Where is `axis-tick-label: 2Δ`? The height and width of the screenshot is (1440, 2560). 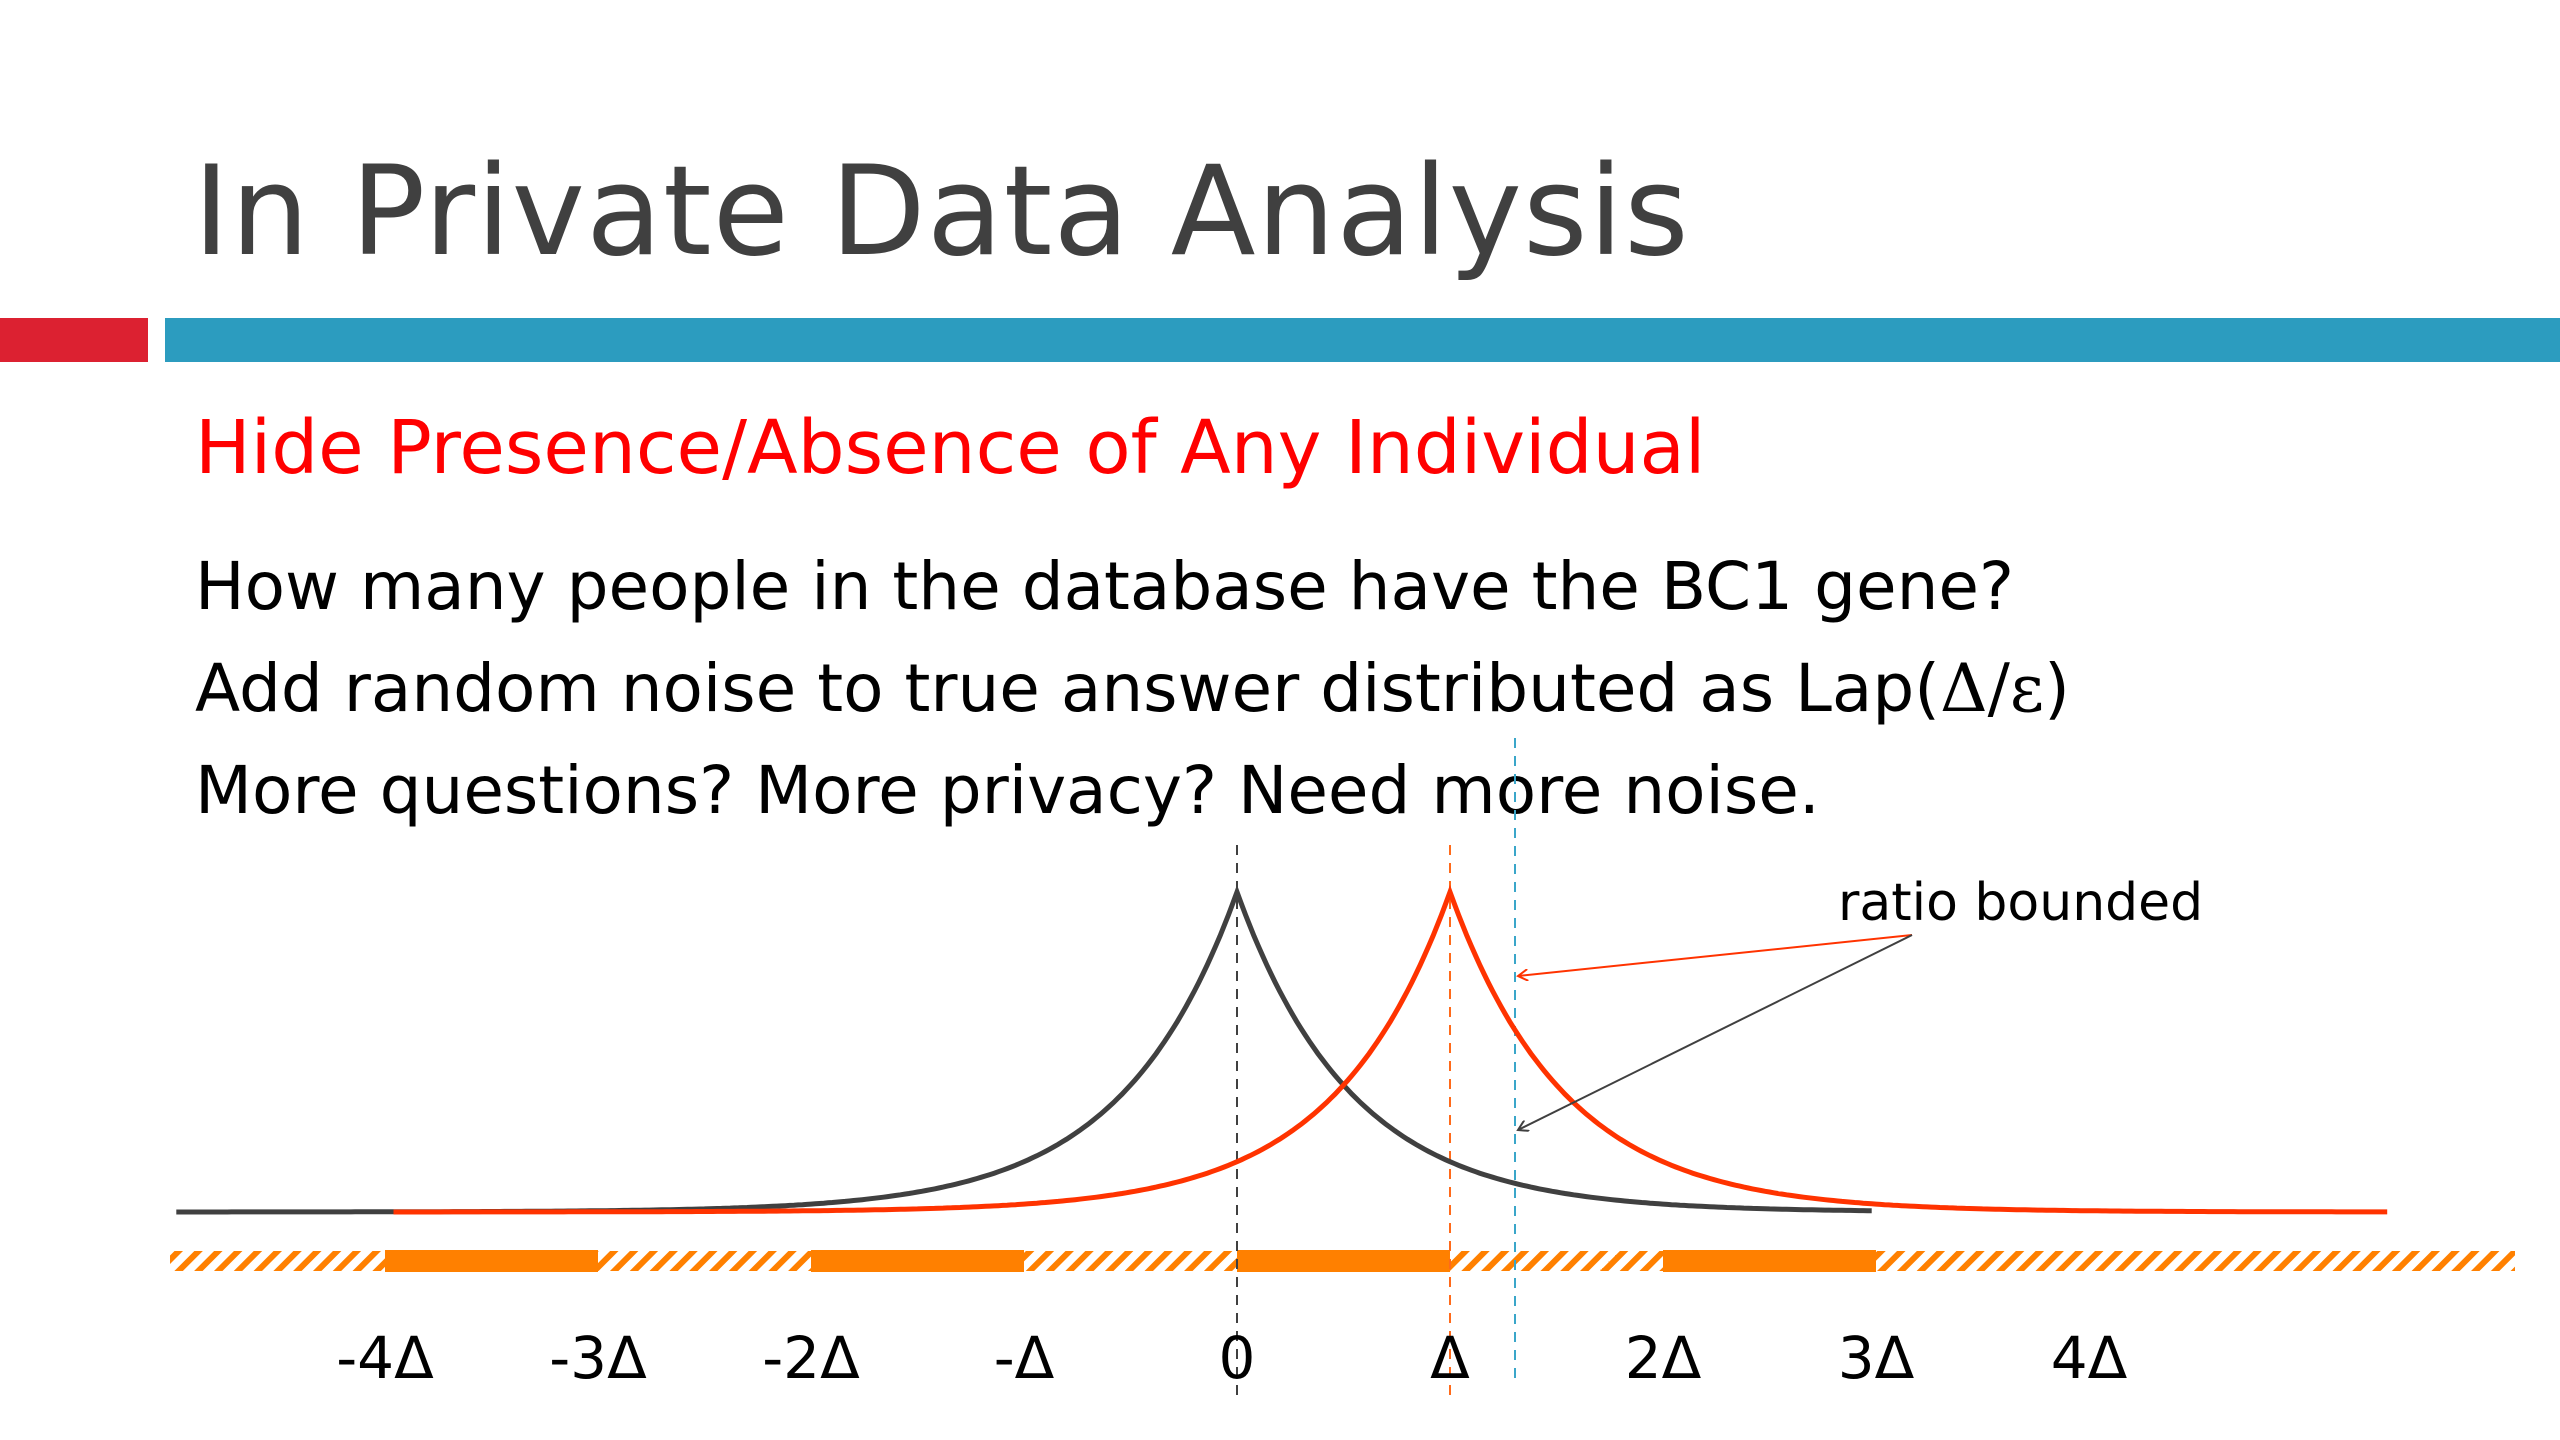 axis-tick-label: 2Δ is located at coordinates (1663, 1358).